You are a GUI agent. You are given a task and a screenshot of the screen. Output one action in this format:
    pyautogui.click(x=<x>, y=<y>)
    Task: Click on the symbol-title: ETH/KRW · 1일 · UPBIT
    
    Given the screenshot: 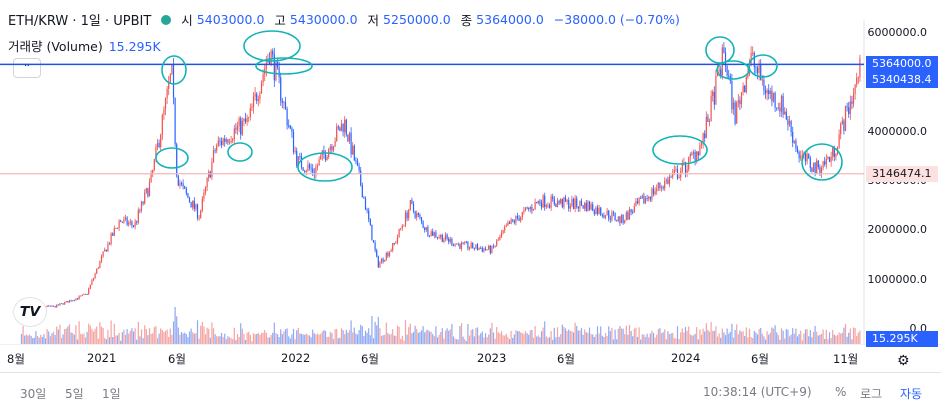 What is the action you would take?
    pyautogui.click(x=80, y=21)
    